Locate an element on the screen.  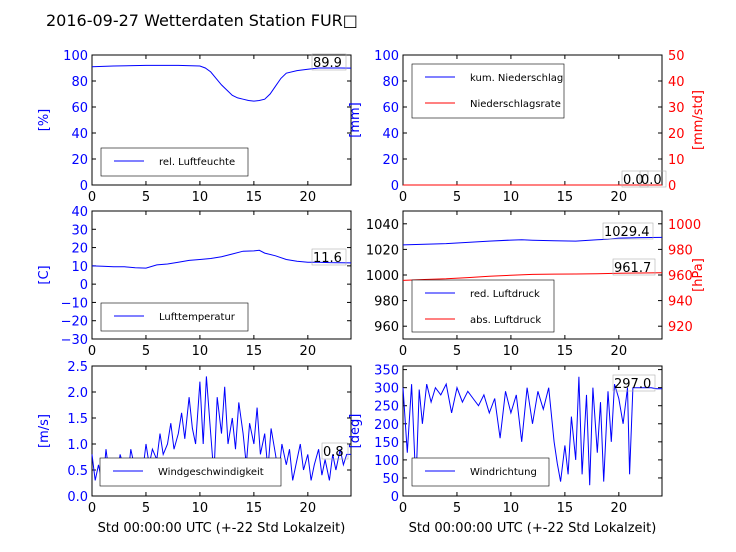
legend-entry: Windgeschwindigkeit is located at coordinates (211, 472).